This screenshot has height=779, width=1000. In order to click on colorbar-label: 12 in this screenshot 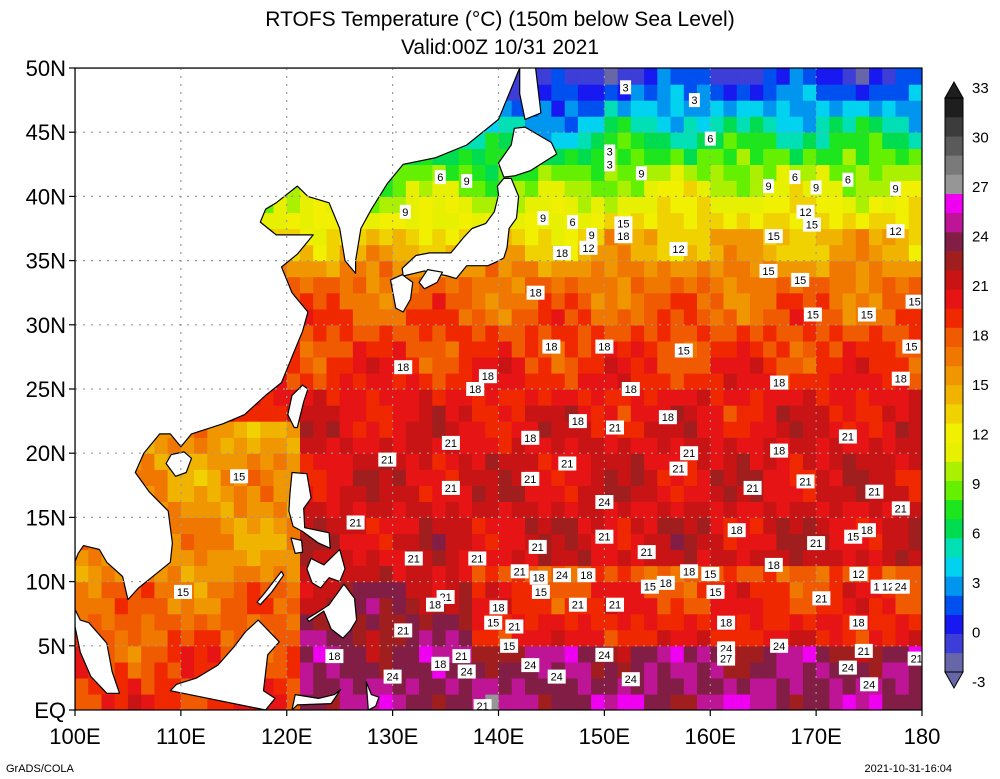, I will do `click(980, 435)`.